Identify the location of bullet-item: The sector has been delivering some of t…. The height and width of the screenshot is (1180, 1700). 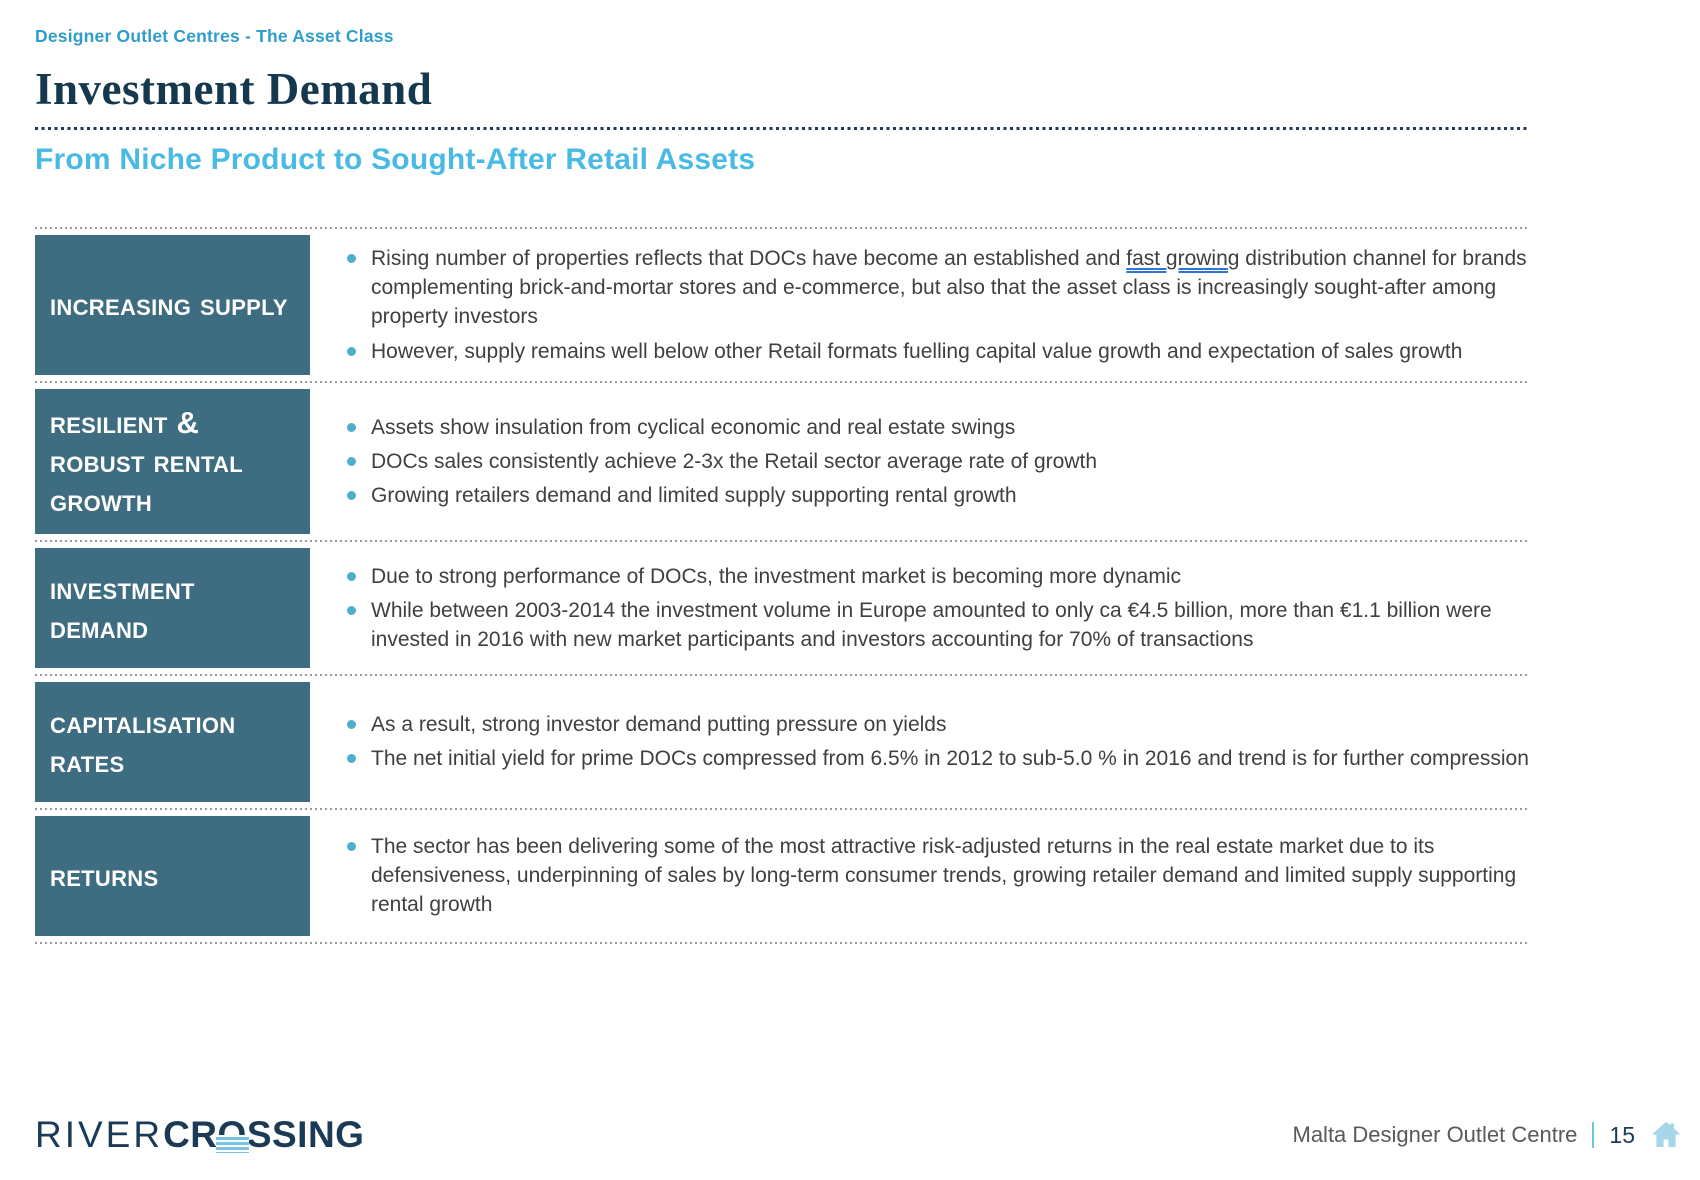
(935, 876).